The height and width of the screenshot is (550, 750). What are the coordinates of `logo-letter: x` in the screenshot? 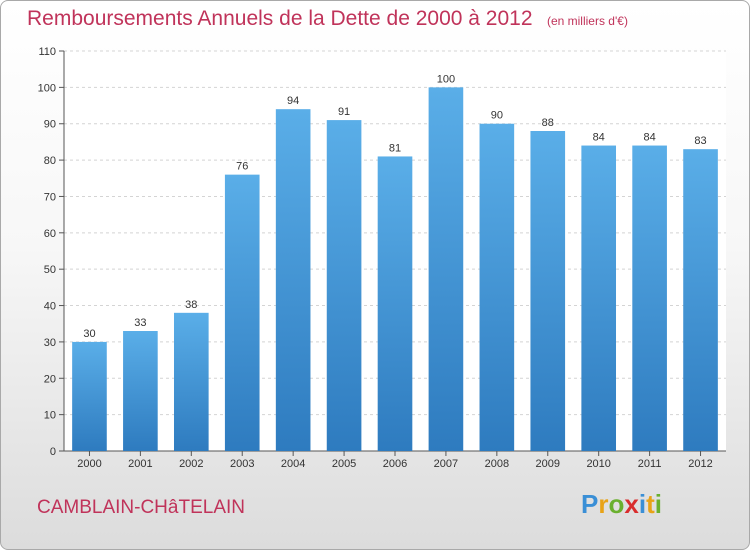 It's located at (631, 504).